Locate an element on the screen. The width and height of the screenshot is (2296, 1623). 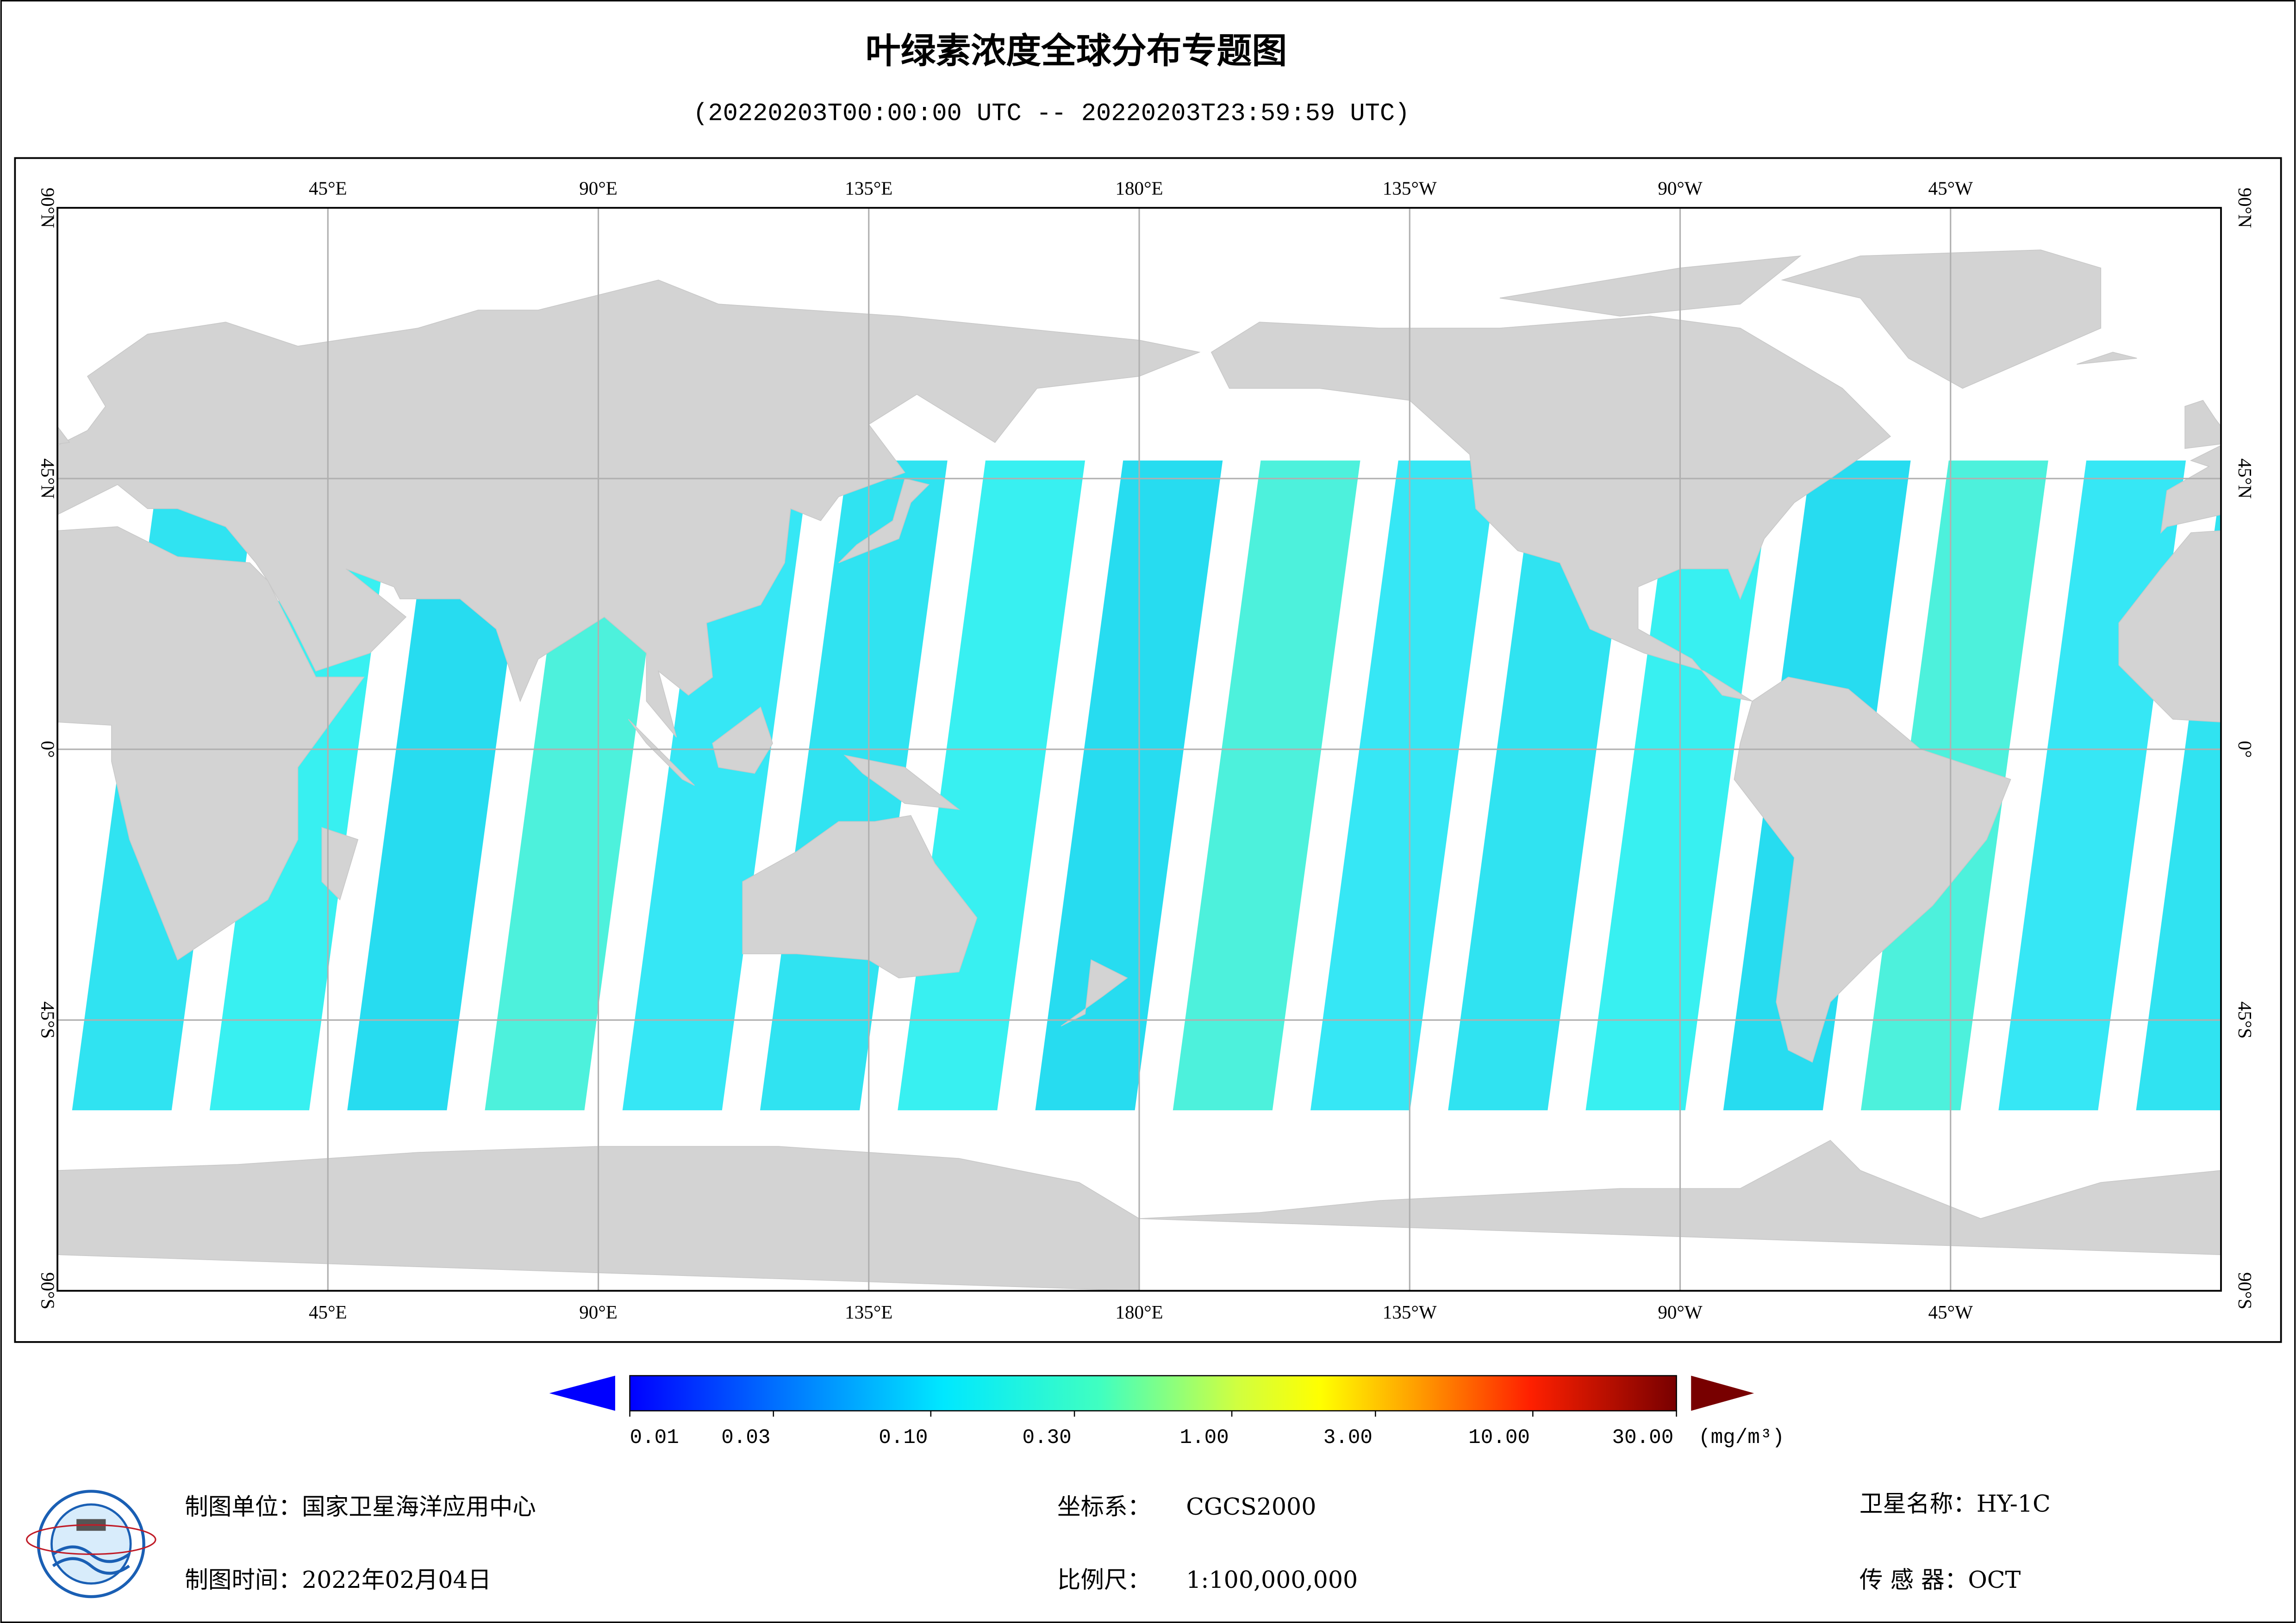
logo is located at coordinates (91, 1544).